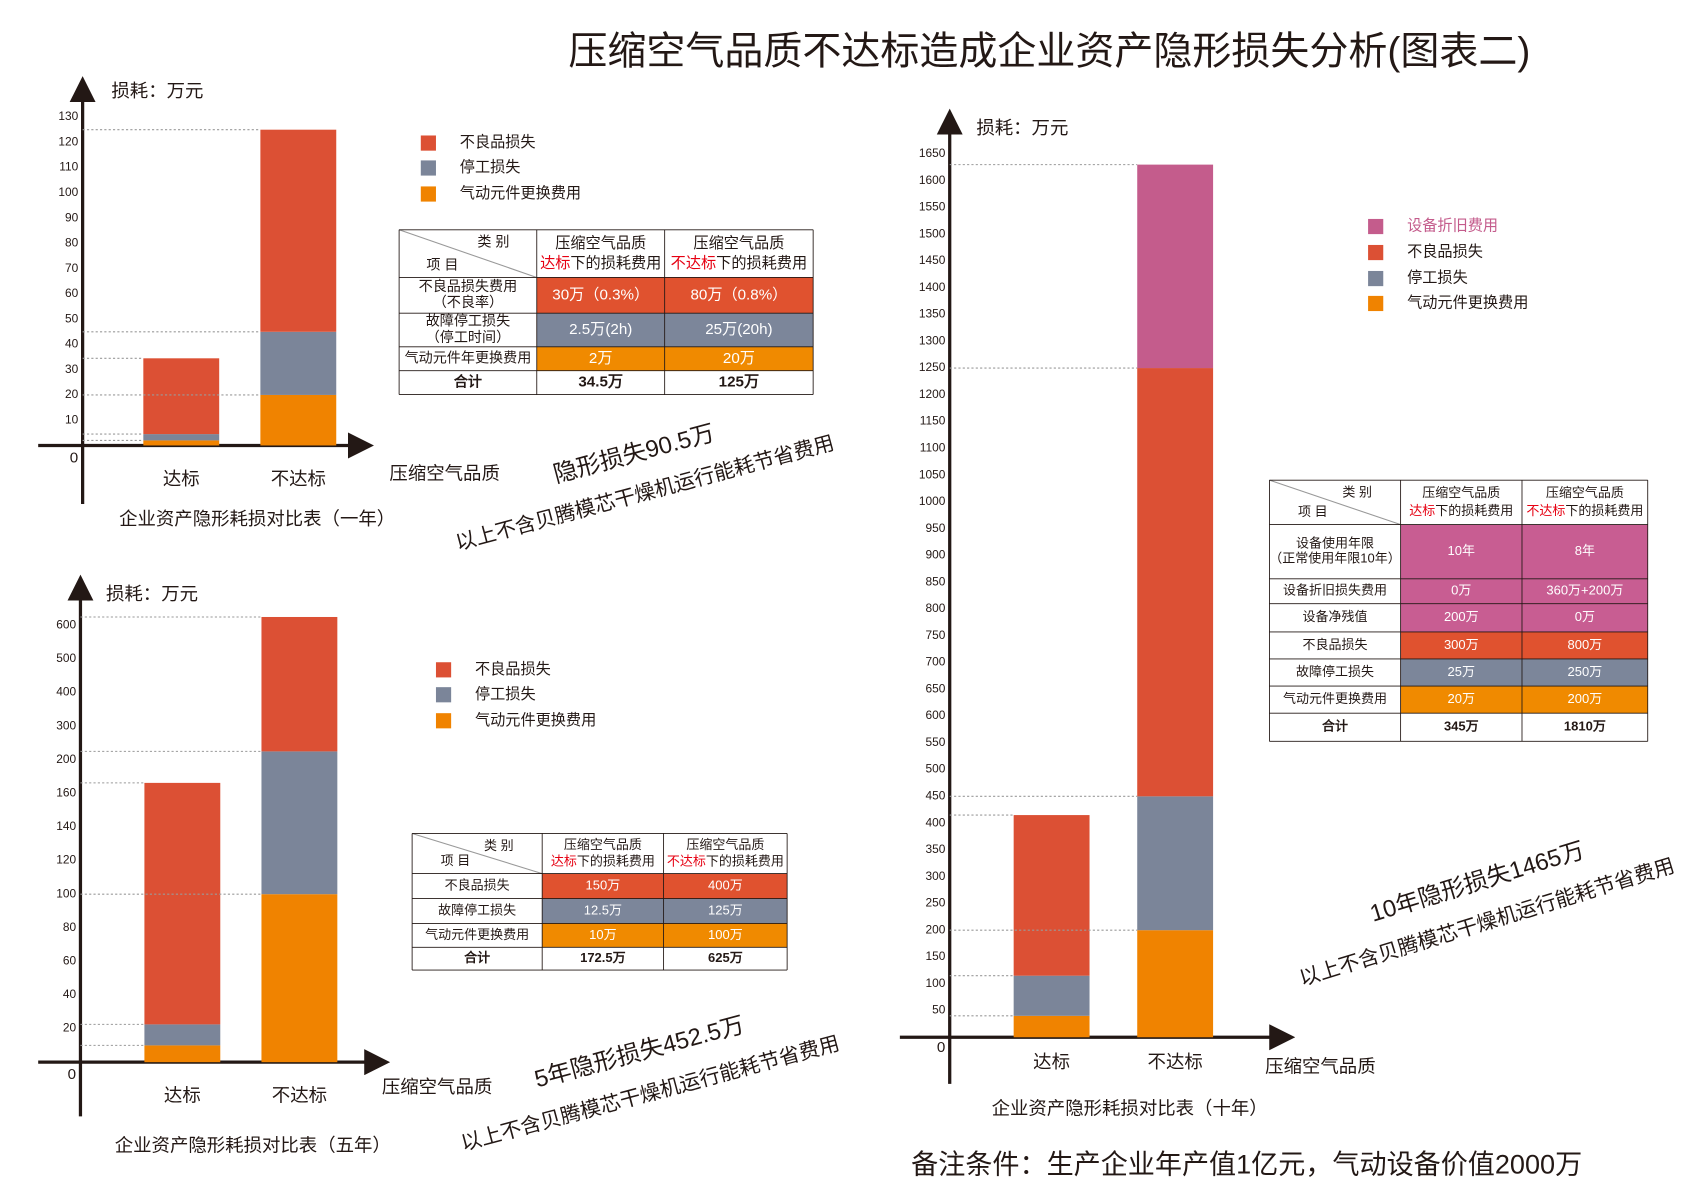 The image size is (1700, 1202). I want to click on y-tick-label: 60, so click(72, 293).